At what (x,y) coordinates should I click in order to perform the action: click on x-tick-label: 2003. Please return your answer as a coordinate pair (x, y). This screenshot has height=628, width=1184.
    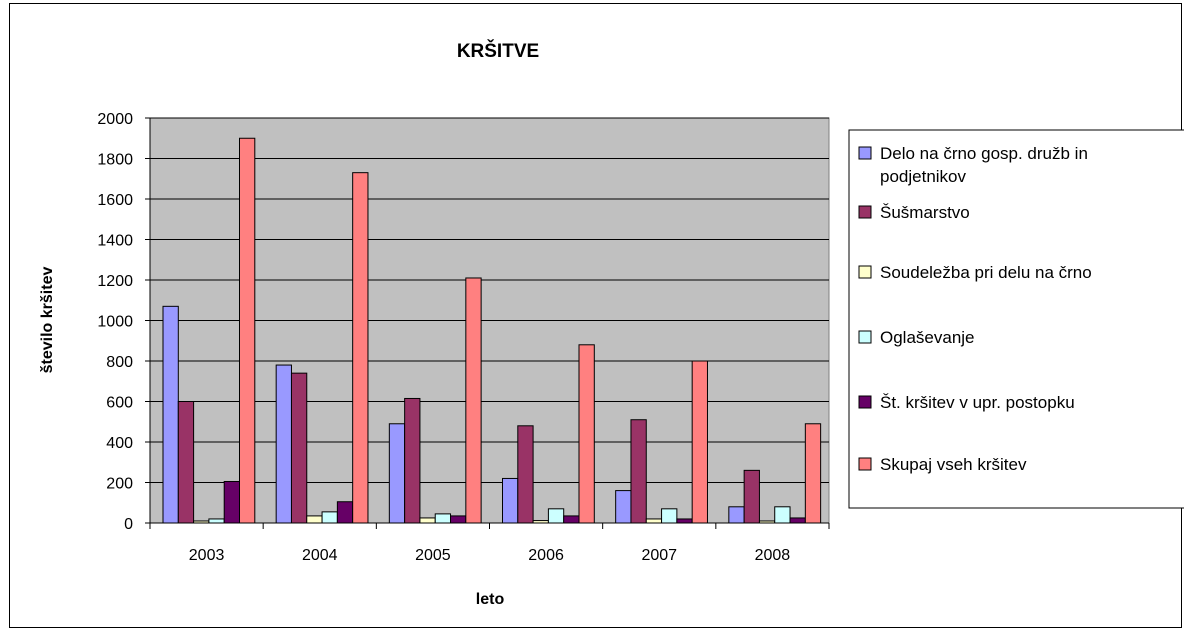
    Looking at the image, I should click on (207, 555).